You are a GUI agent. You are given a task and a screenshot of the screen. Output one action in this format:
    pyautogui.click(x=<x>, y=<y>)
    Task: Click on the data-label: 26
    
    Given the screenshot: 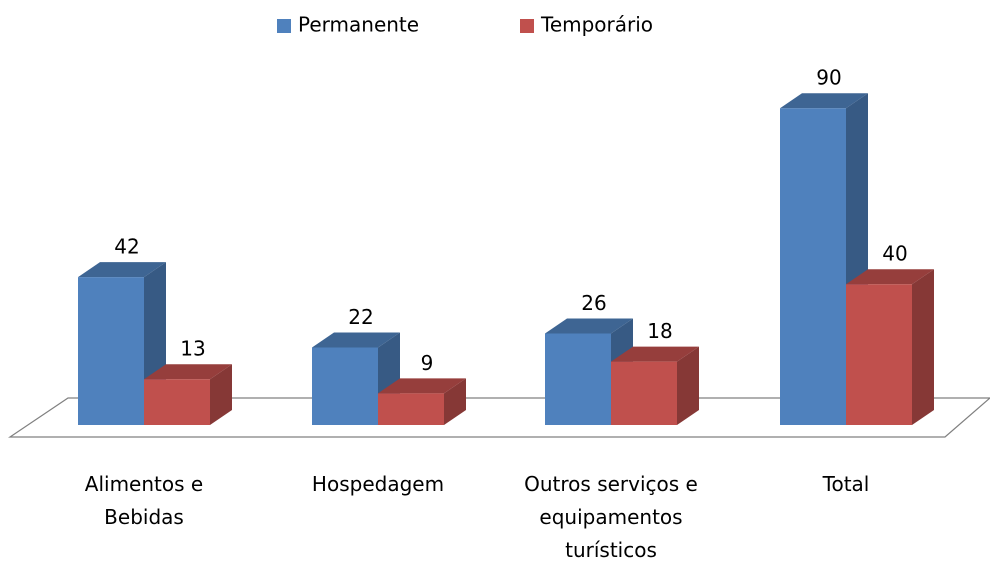 What is the action you would take?
    pyautogui.click(x=593, y=303)
    